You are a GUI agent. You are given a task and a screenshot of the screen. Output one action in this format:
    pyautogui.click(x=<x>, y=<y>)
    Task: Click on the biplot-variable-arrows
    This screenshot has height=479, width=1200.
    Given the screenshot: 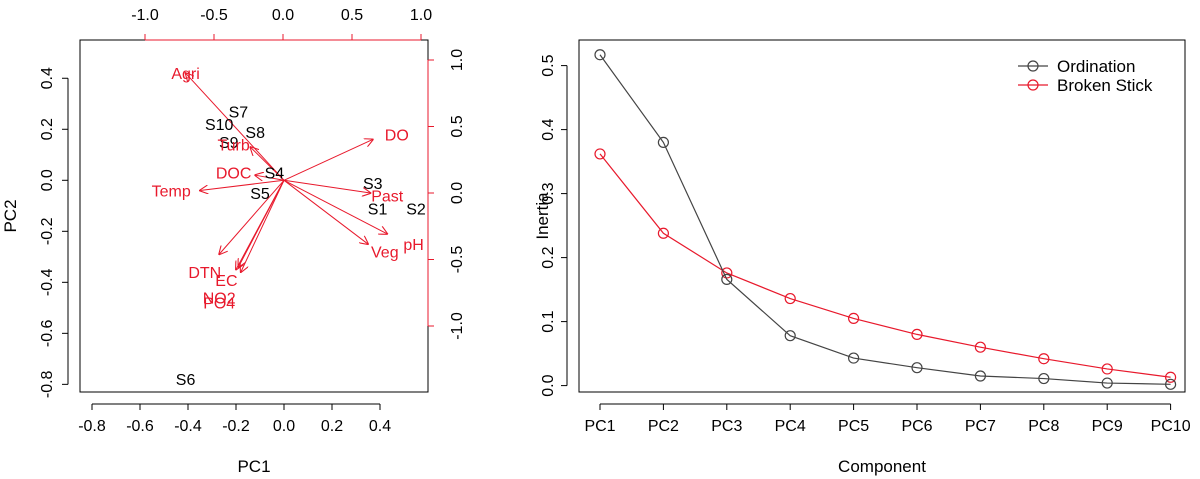 What is the action you would take?
    pyautogui.click(x=287, y=172)
    